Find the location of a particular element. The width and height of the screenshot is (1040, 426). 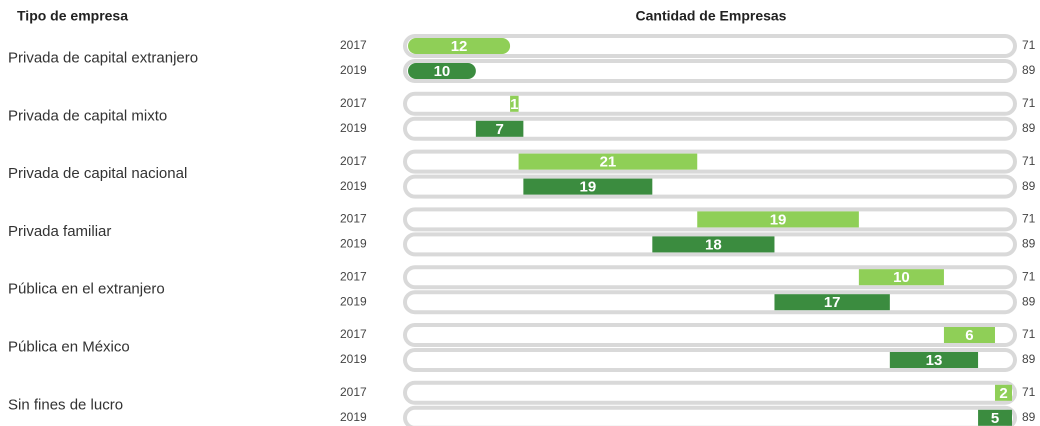

category-axis-title: Tipo de empresa is located at coordinates (72, 16).